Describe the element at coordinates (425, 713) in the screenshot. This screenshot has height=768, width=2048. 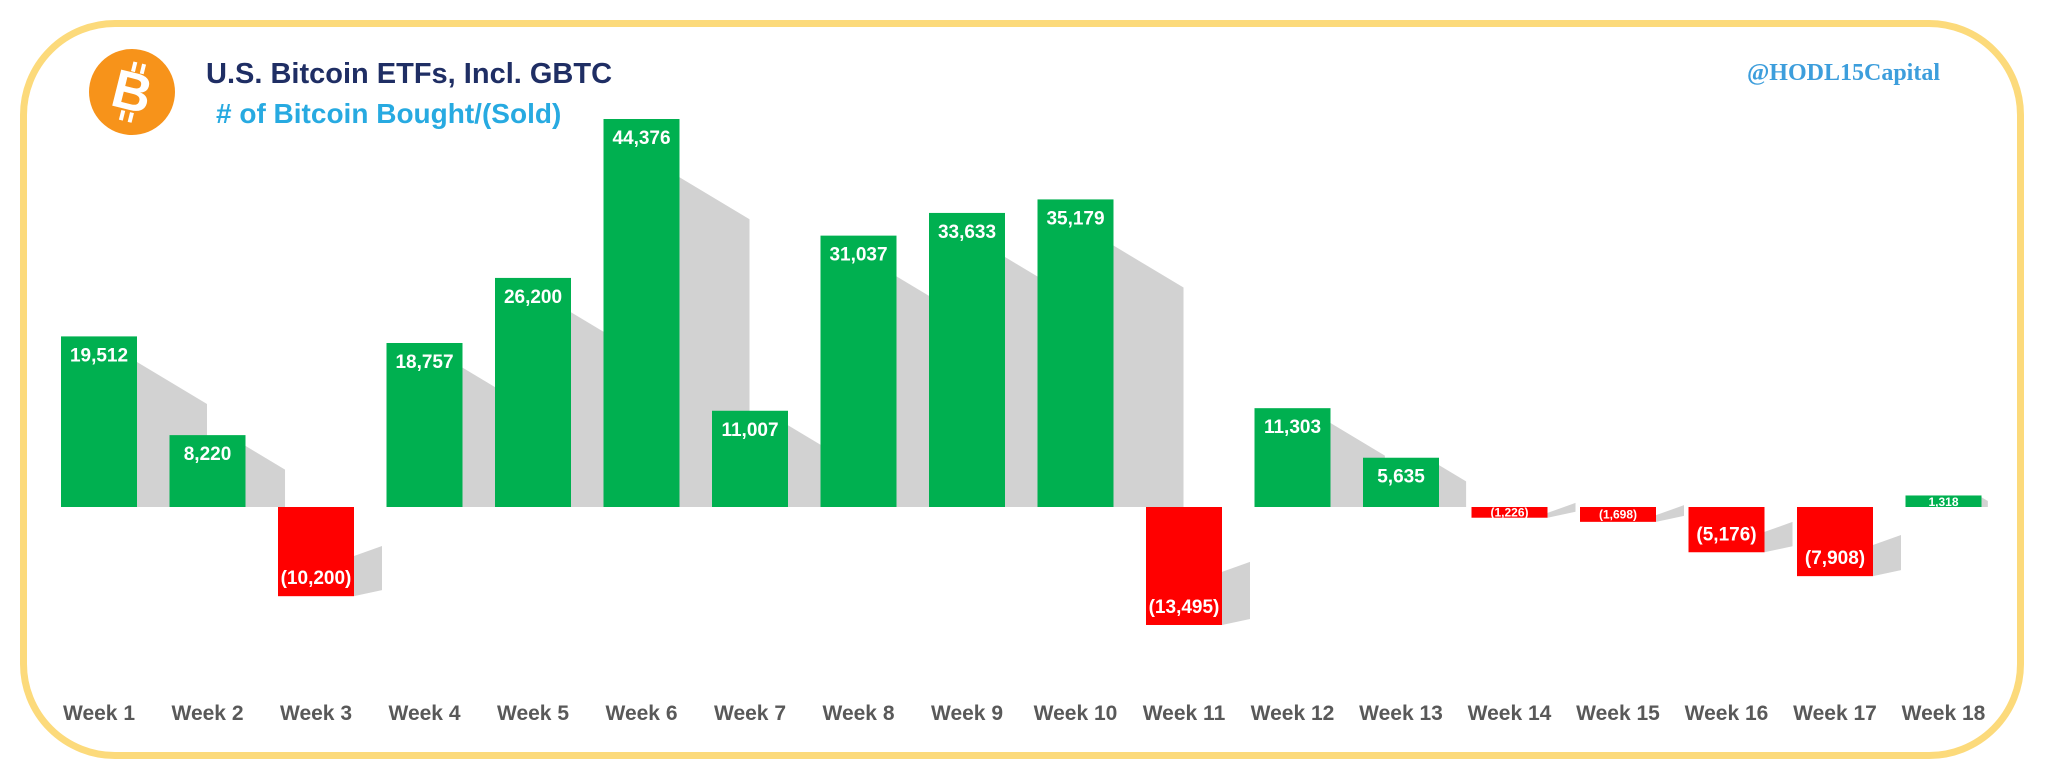
I see `x-axis-tick-label: Week 4` at that location.